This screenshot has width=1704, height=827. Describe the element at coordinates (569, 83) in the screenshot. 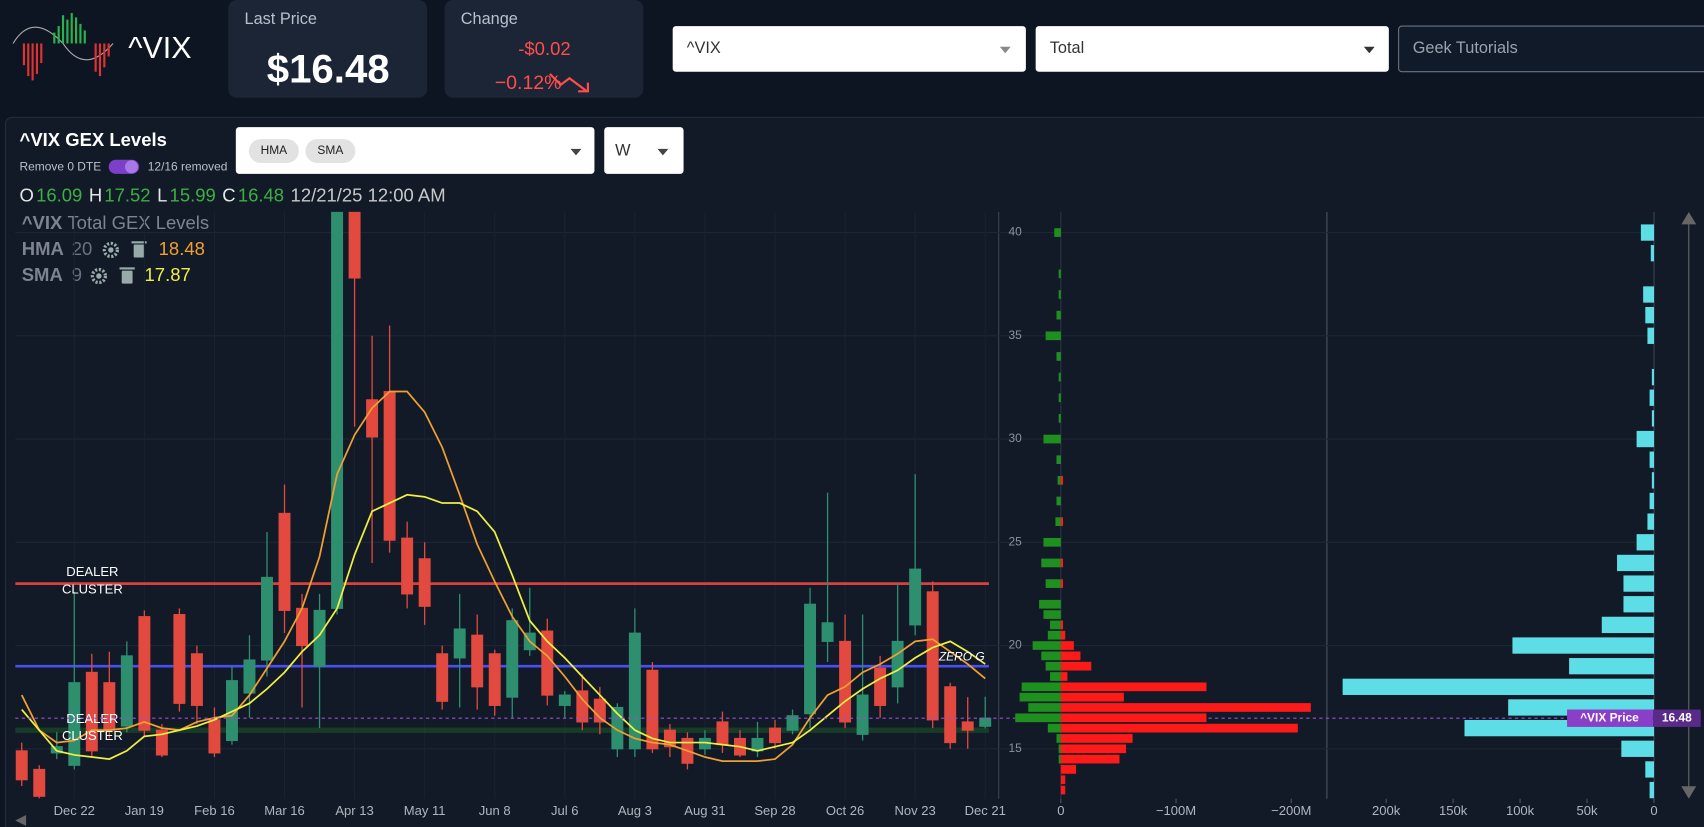

I see `down-arrow` at that location.